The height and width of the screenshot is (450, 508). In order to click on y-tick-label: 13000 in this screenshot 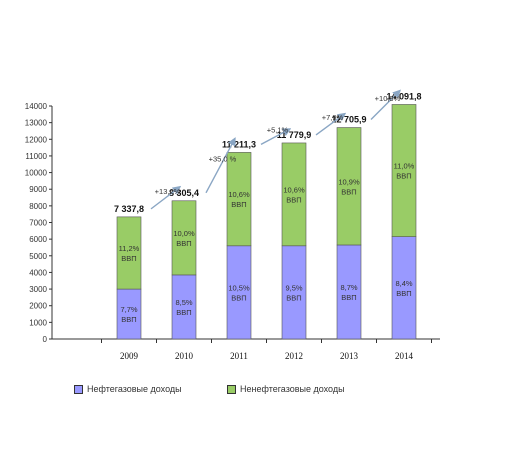, I will do `click(36, 123)`.